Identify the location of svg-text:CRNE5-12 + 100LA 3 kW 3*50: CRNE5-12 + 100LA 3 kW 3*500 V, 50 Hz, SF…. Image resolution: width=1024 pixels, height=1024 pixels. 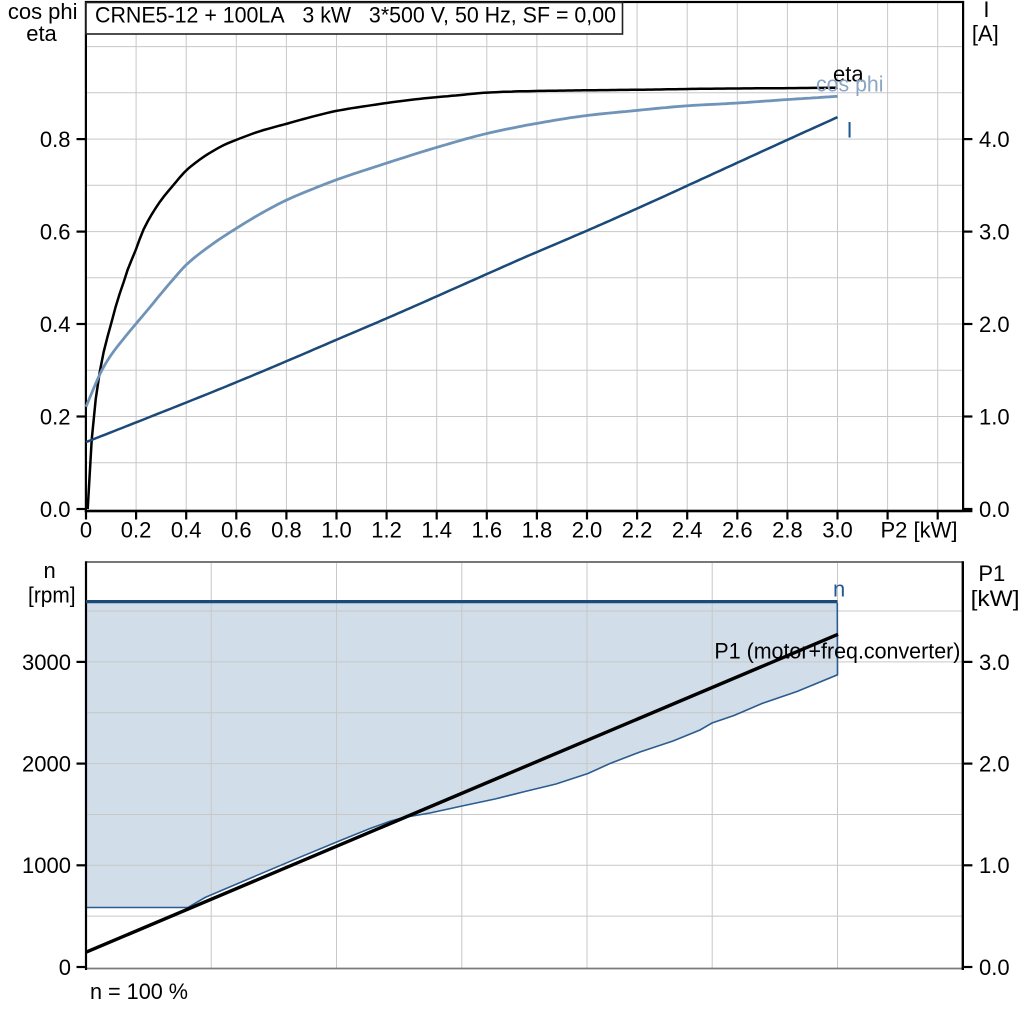
(355, 15).